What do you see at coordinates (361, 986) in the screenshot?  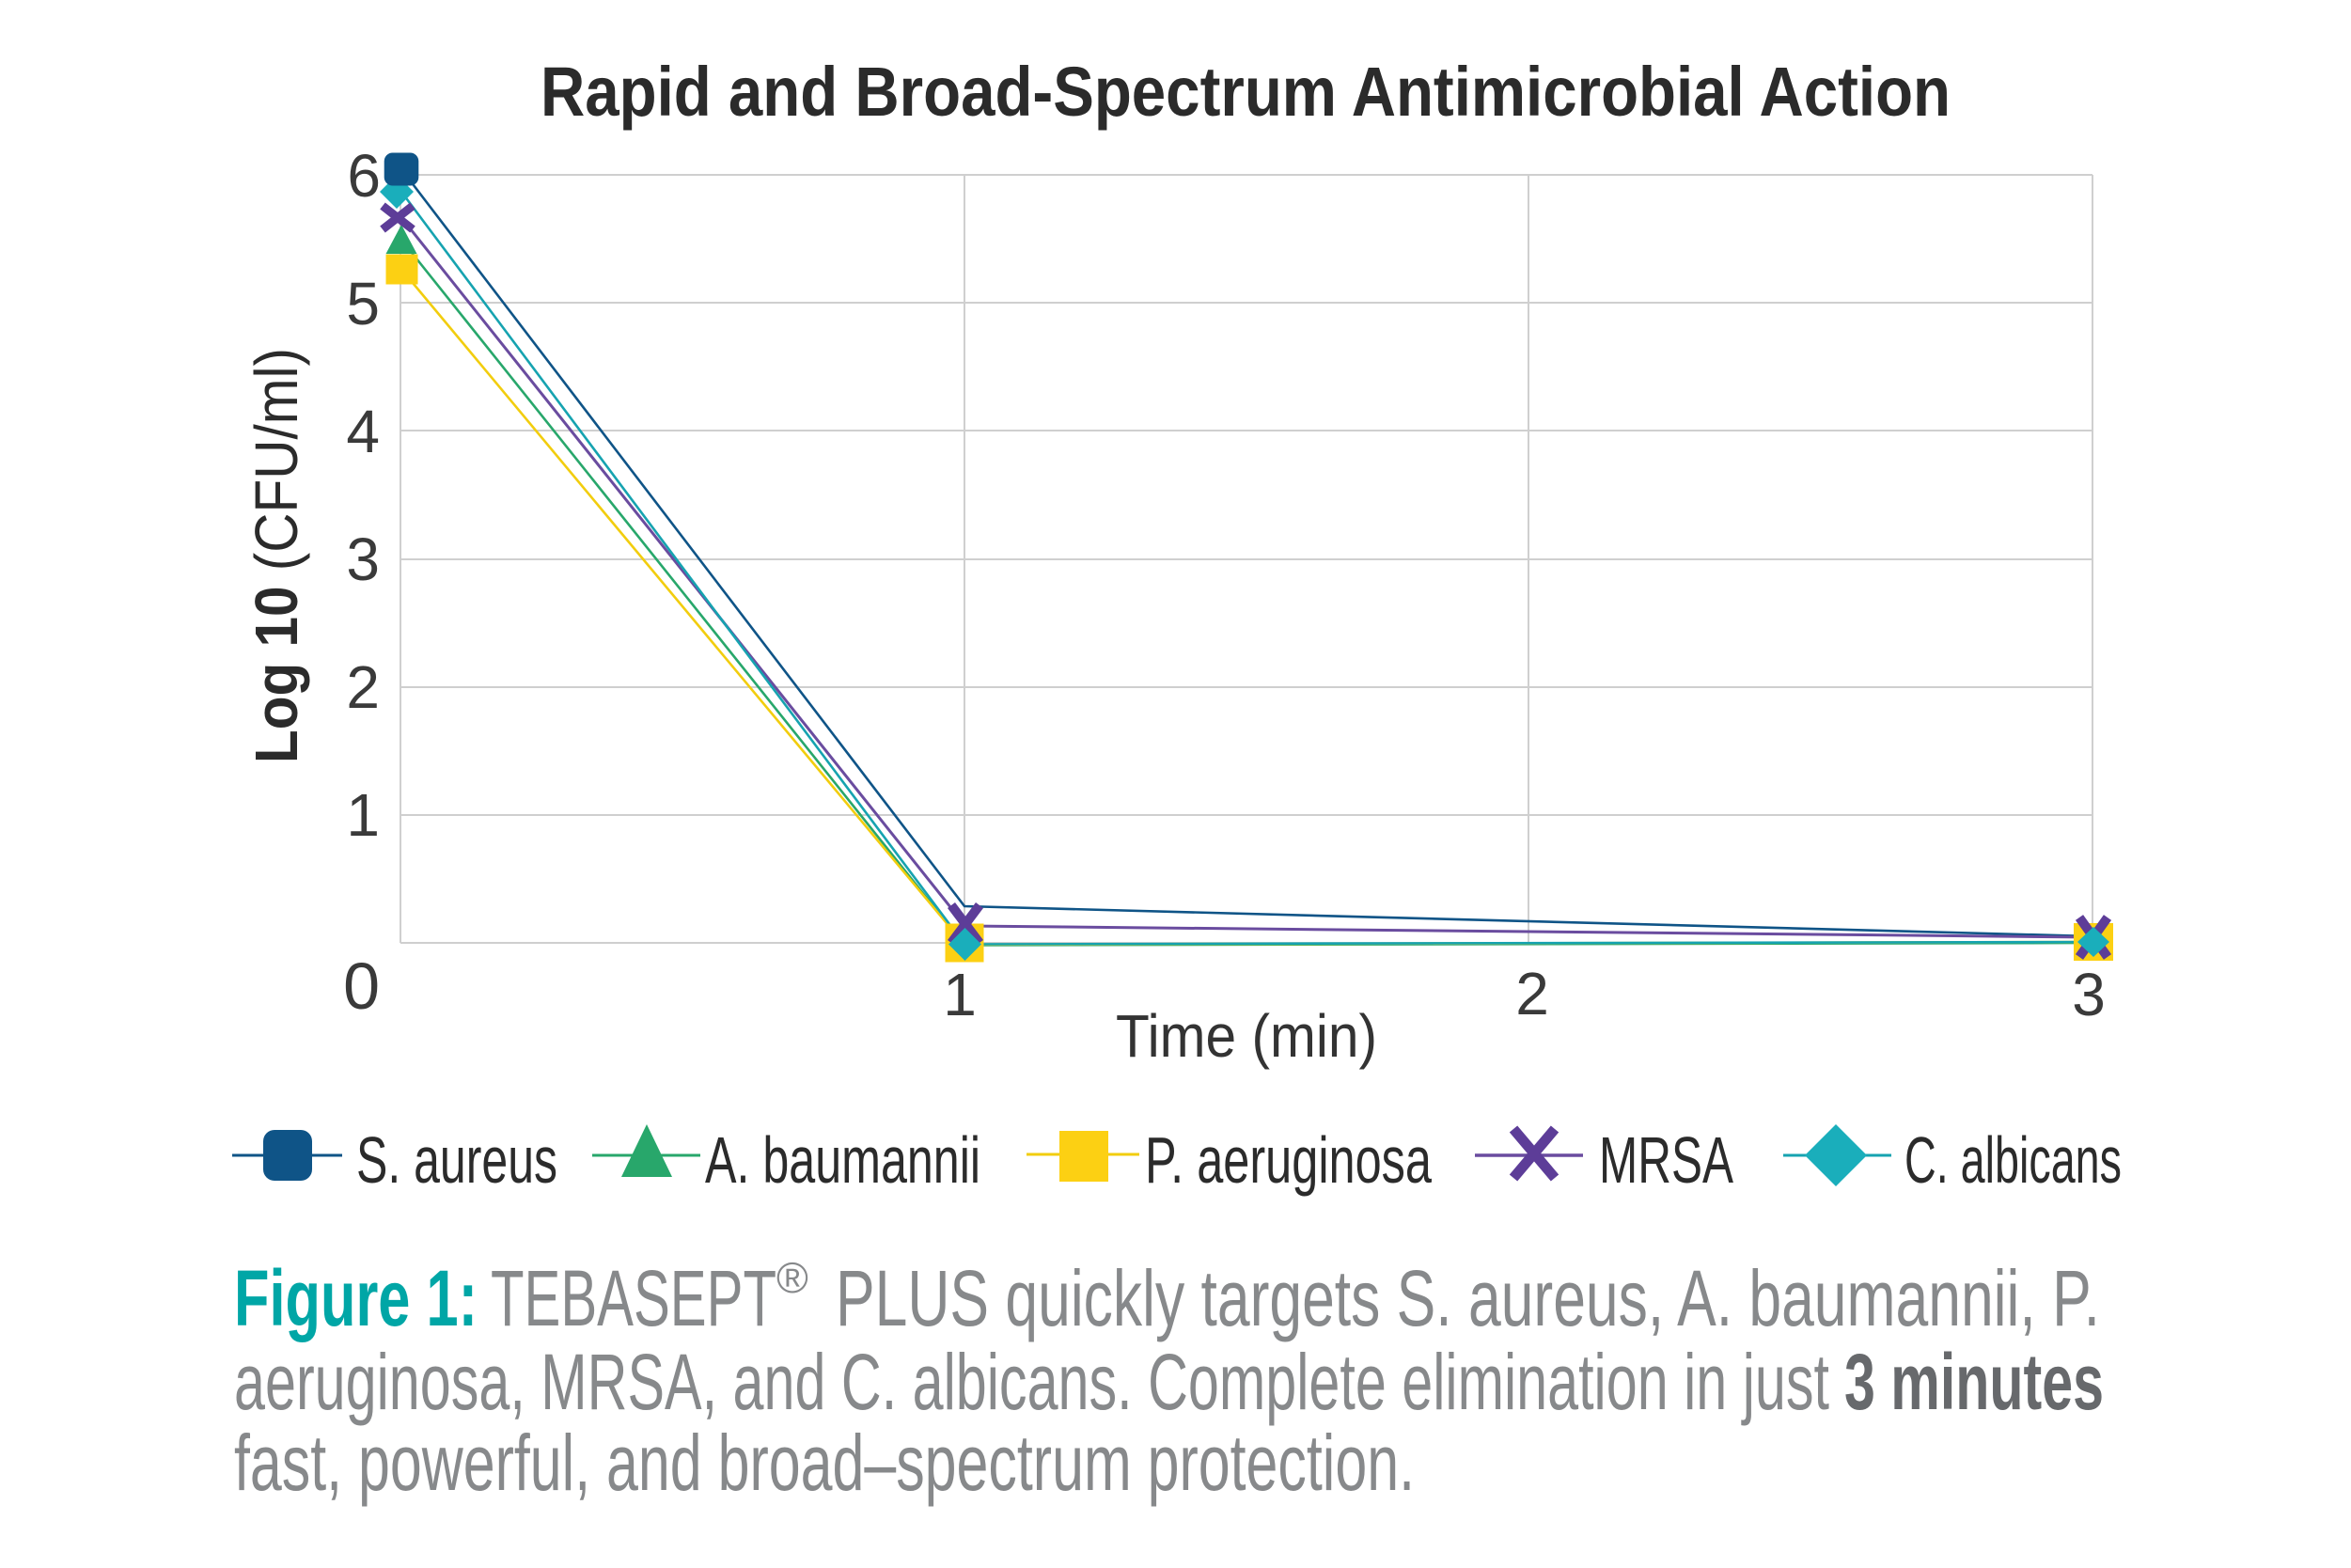 I see `svg-text: 0` at bounding box center [361, 986].